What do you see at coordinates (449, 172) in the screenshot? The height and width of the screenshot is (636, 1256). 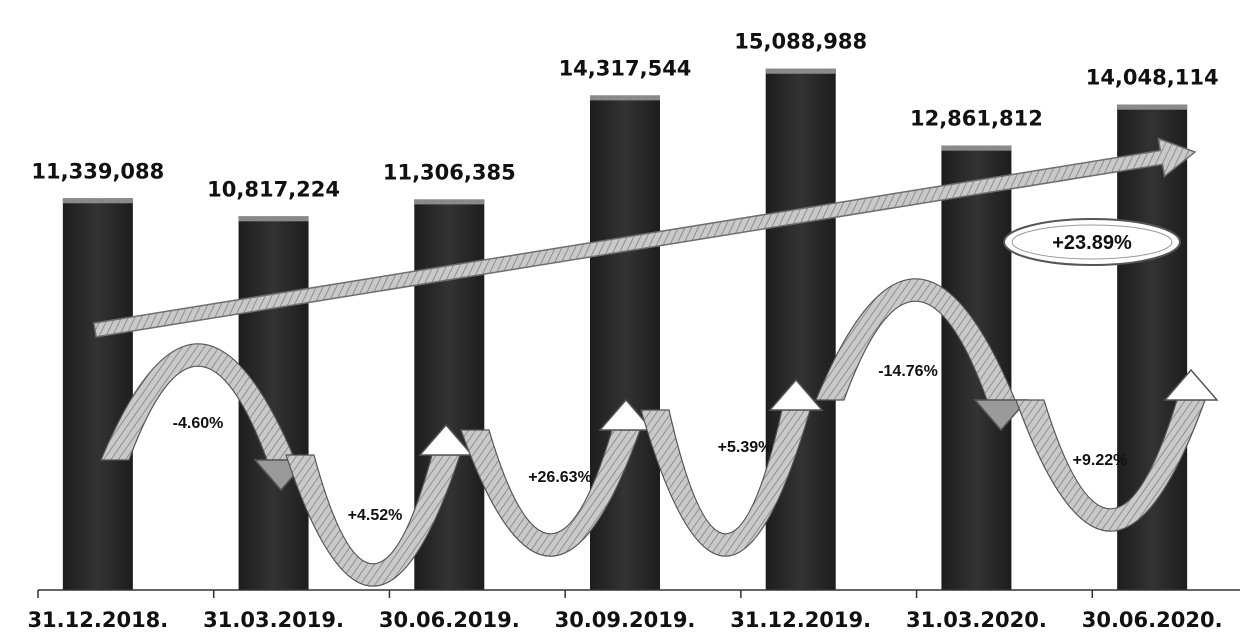 I see `data-label: 11,306,385` at bounding box center [449, 172].